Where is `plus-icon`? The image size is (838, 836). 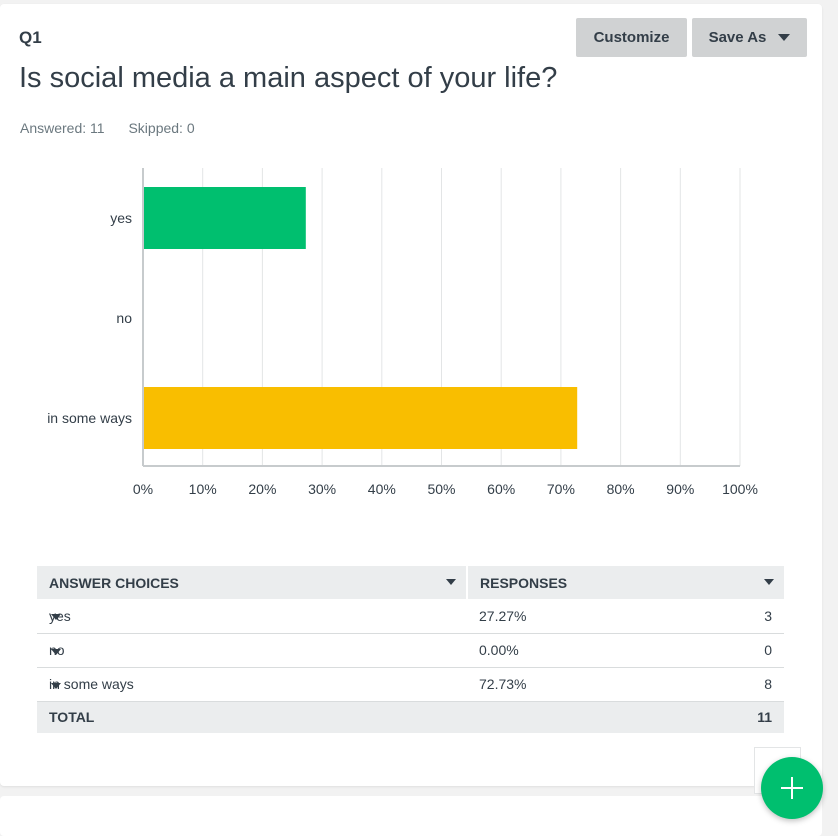
plus-icon is located at coordinates (792, 788).